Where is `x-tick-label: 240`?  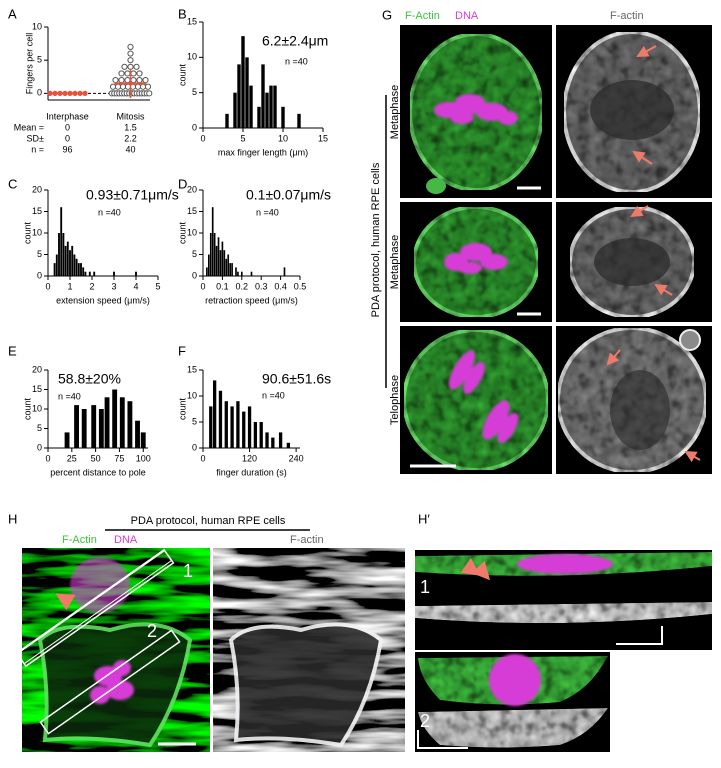 x-tick-label: 240 is located at coordinates (296, 458).